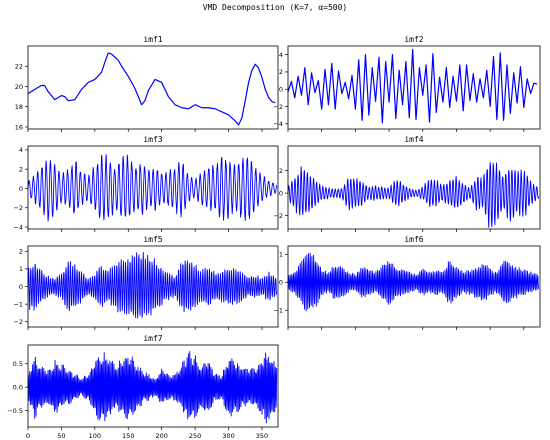 Image resolution: width=550 pixels, height=440 pixels. What do you see at coordinates (15, 411) in the screenshot?
I see `ytick-label: −0.5` at bounding box center [15, 411].